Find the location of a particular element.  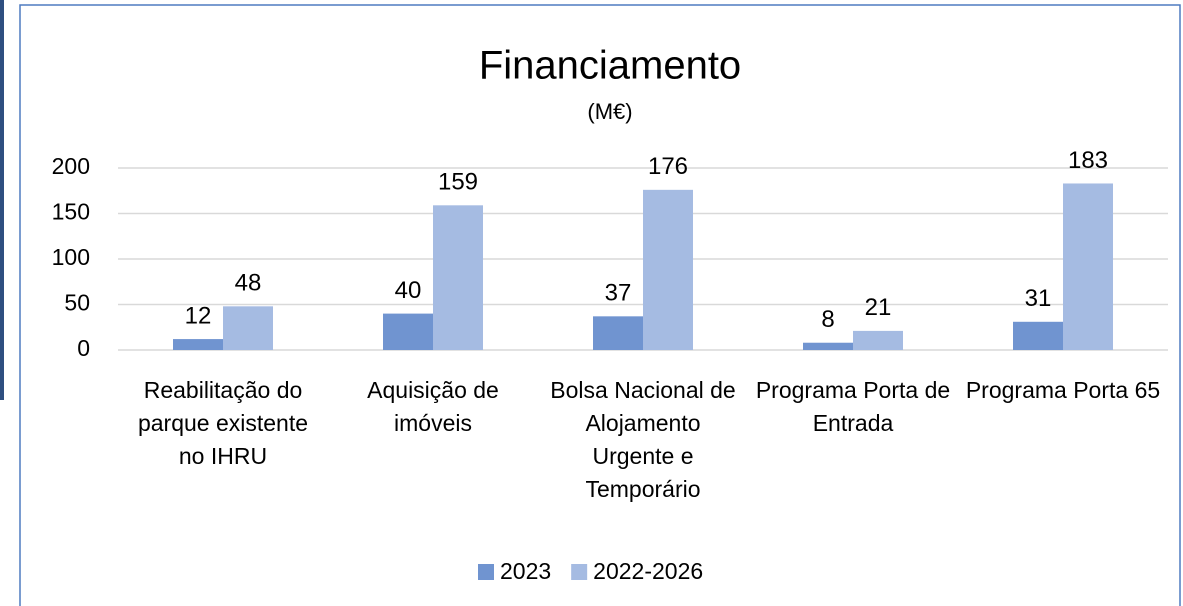

value-label: 37 is located at coordinates (618, 293).